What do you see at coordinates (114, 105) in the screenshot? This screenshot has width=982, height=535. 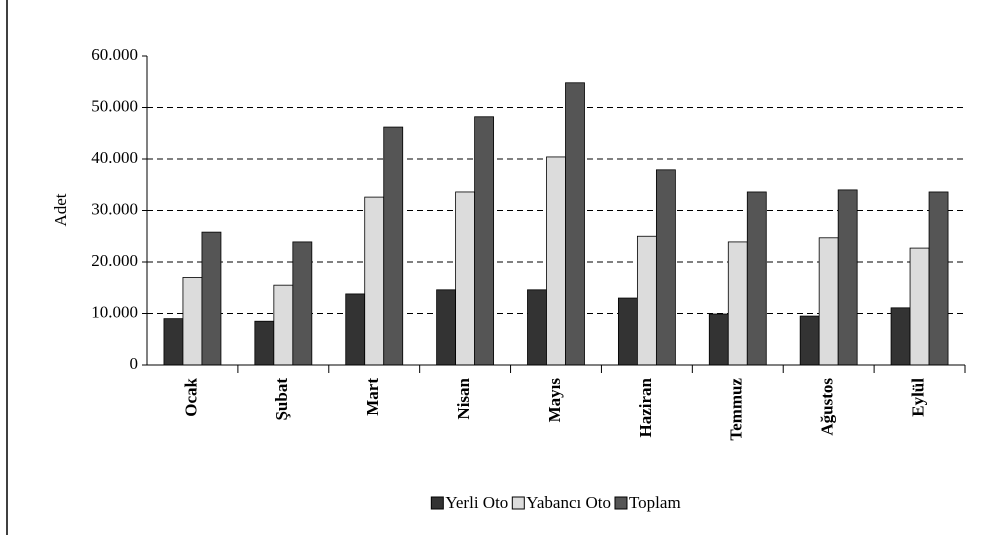 I see `y-tick-label: 50.000` at bounding box center [114, 105].